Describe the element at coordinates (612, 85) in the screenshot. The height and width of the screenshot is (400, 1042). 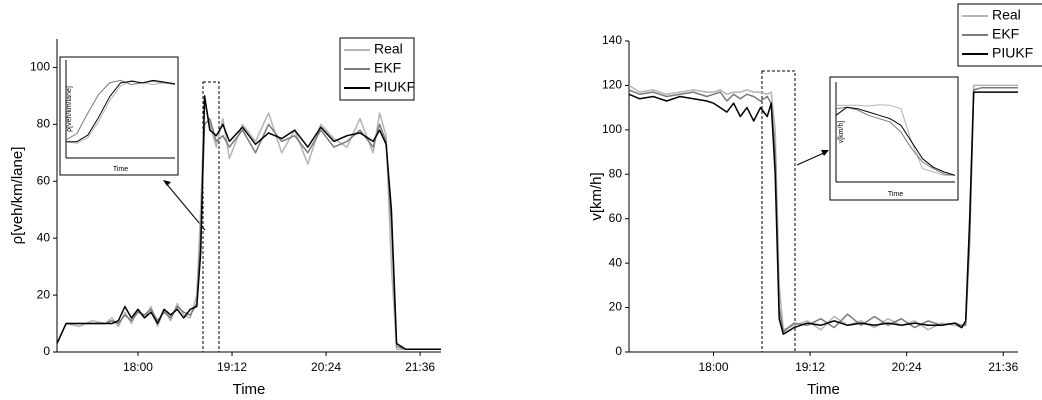
I see `y-tick-label: 120` at that location.